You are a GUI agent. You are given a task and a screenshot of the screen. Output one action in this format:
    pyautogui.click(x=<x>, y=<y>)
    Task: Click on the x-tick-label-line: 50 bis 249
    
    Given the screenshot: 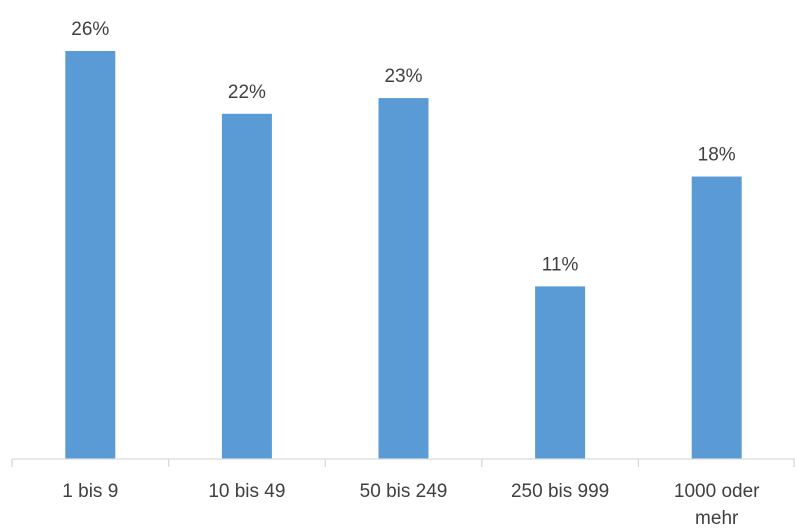 What is the action you would take?
    pyautogui.click(x=404, y=491)
    